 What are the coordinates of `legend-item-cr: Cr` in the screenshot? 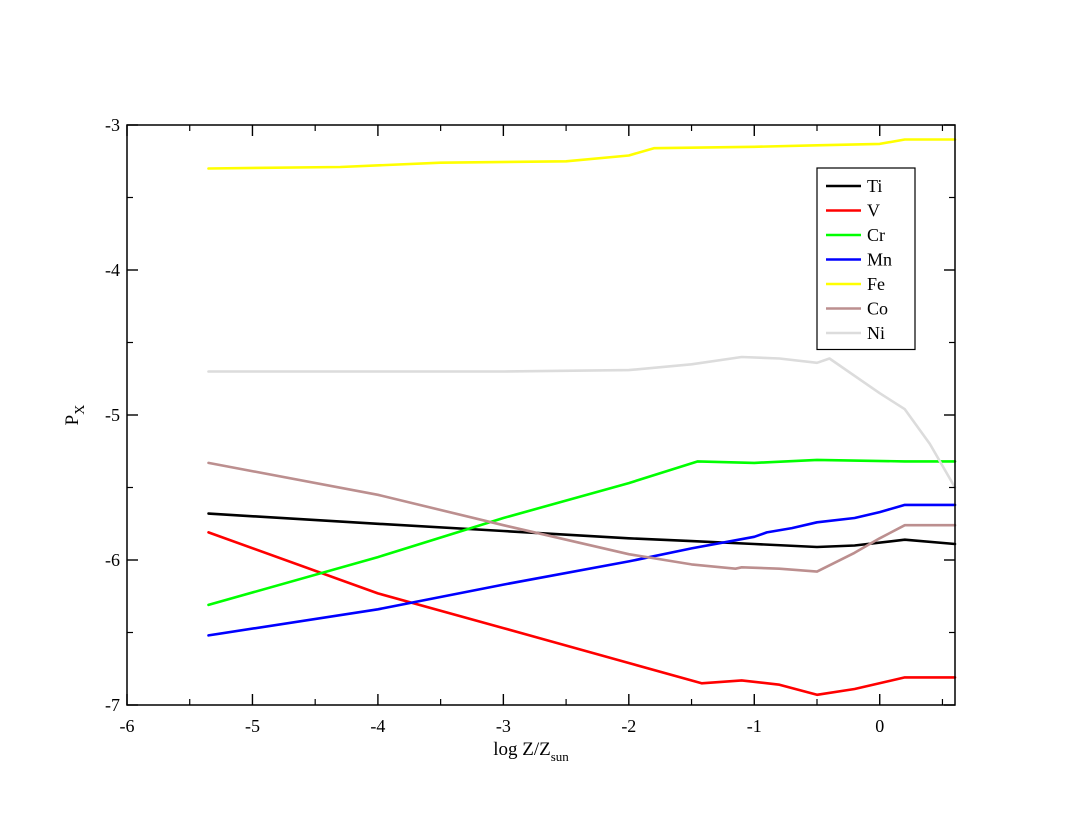 It's located at (855, 235).